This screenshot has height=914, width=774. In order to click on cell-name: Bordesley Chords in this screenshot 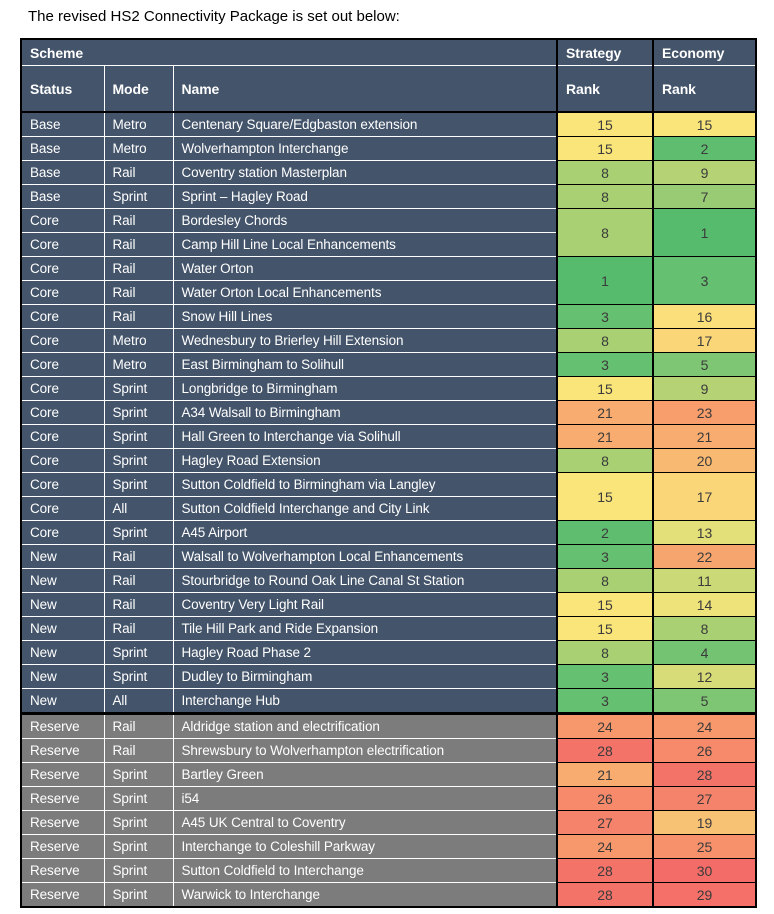, I will do `click(365, 220)`.